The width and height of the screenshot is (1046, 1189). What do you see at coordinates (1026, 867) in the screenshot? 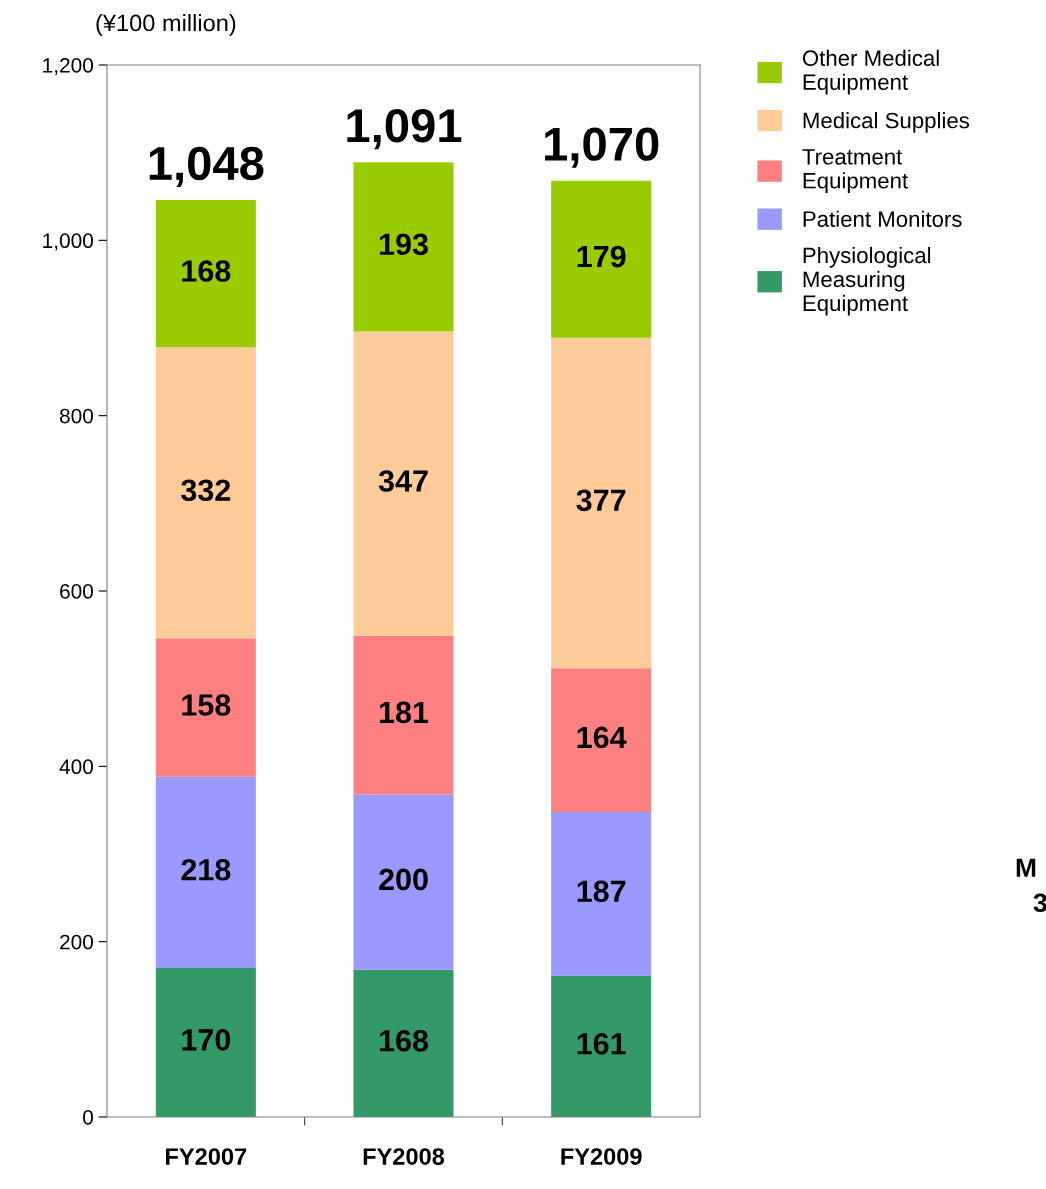
I see `text: M` at bounding box center [1026, 867].